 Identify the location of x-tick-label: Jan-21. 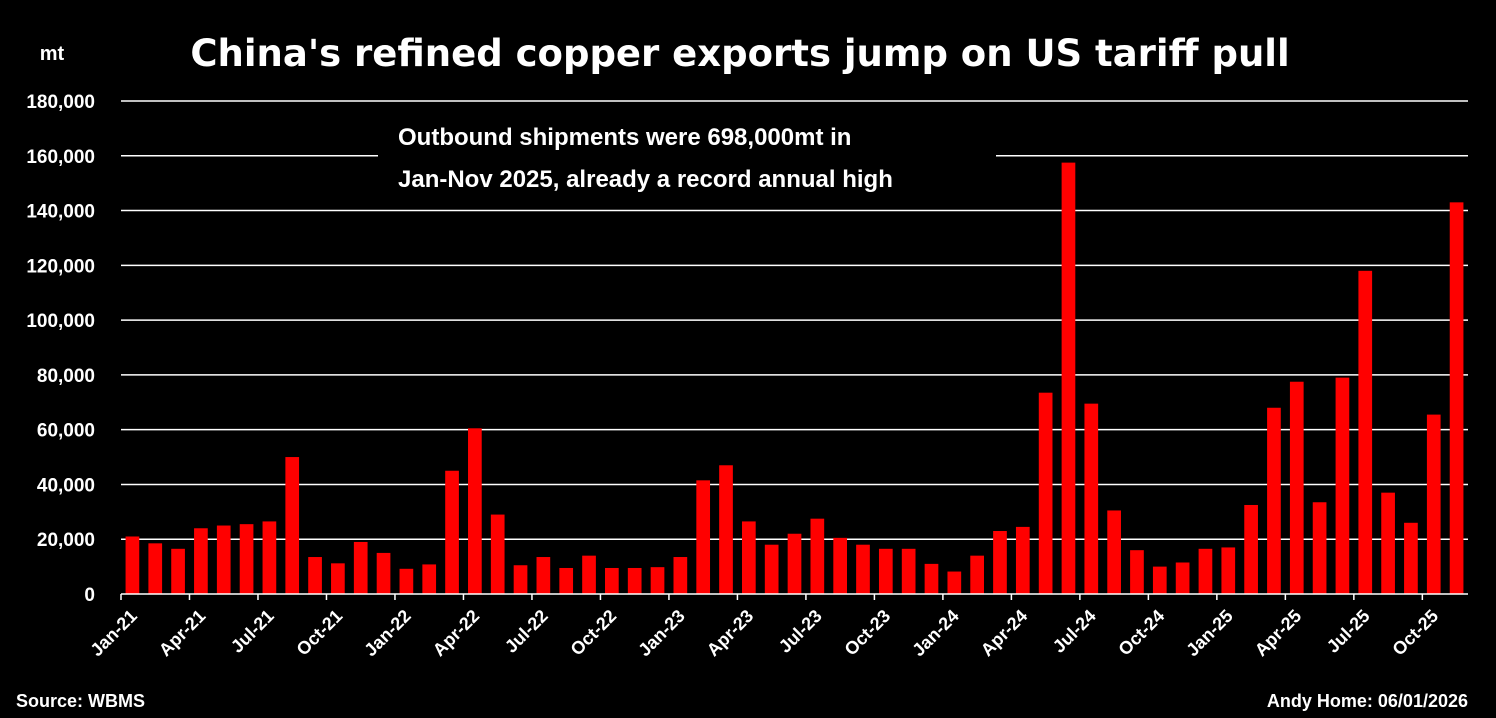
(113, 633).